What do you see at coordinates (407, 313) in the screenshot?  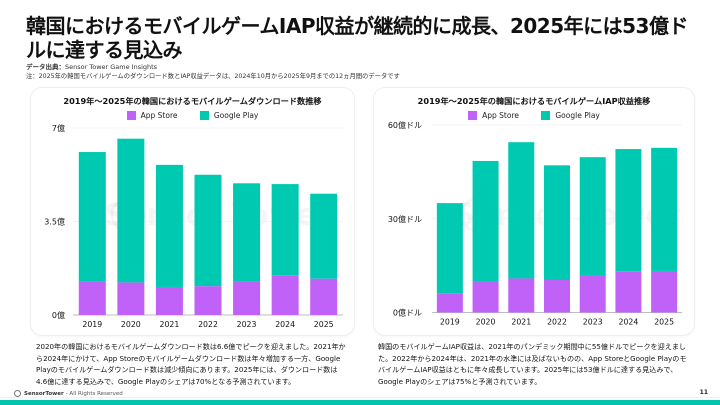 I see `y-tick-label: 0億ドル` at bounding box center [407, 313].